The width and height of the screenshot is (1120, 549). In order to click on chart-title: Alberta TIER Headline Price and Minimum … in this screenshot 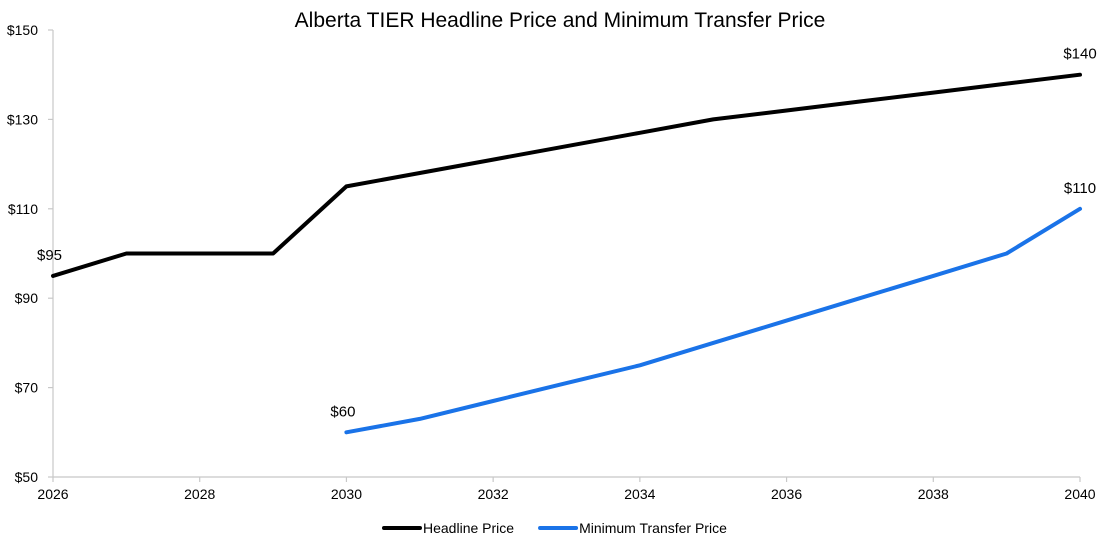, I will do `click(560, 20)`.